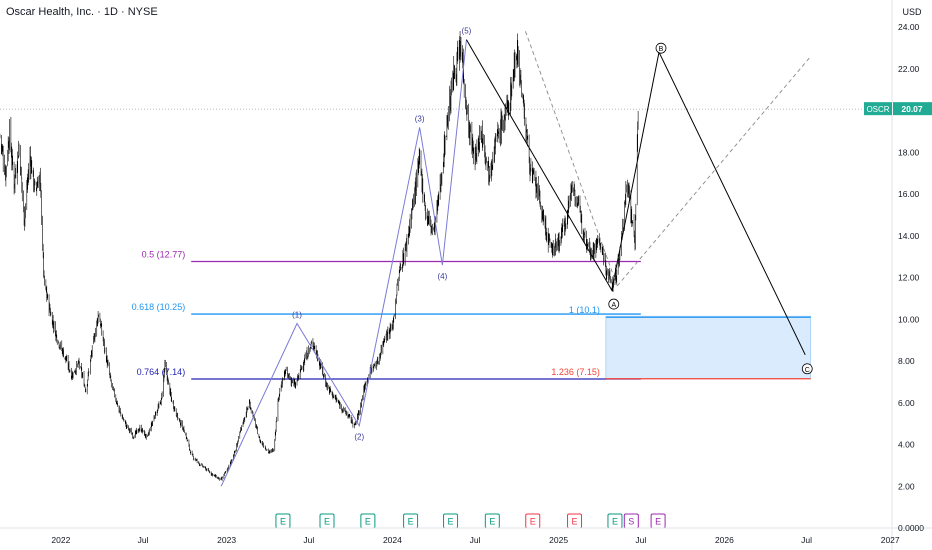  Describe the element at coordinates (909, 194) in the screenshot. I see `price-tick-label: 16.00` at that location.